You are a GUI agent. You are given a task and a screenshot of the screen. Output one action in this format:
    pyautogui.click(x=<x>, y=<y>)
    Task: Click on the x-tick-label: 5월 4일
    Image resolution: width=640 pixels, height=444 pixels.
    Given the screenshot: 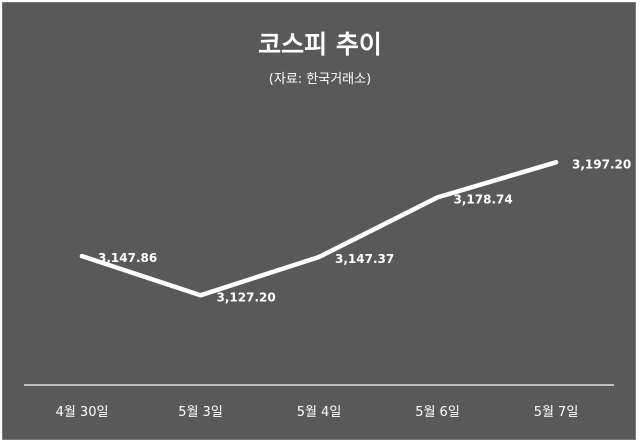 What is the action you would take?
    pyautogui.click(x=319, y=412)
    